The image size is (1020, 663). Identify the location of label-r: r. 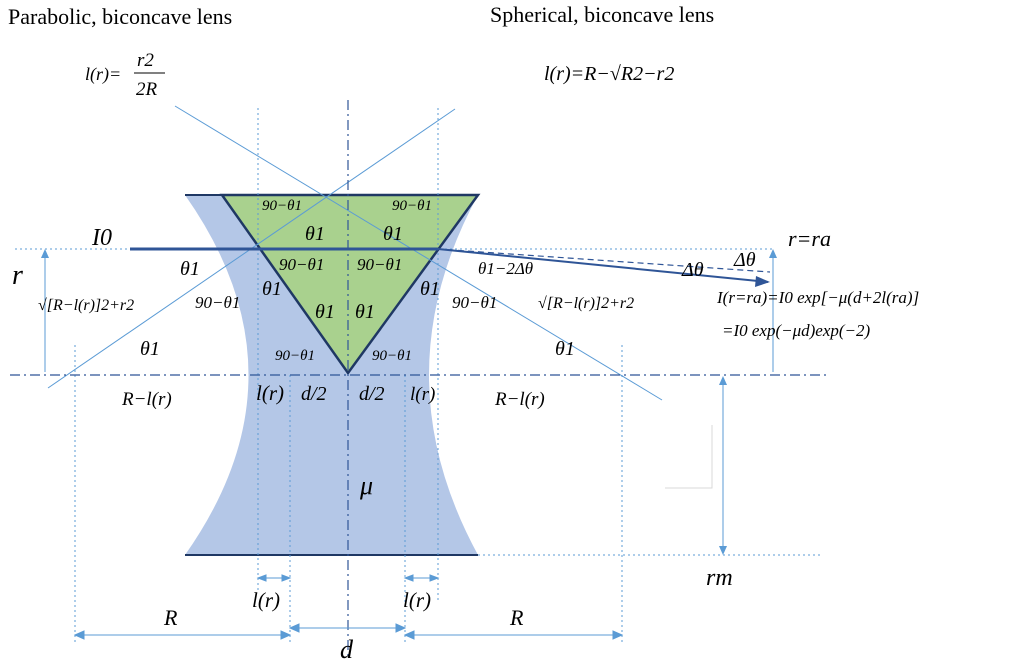
(17, 275).